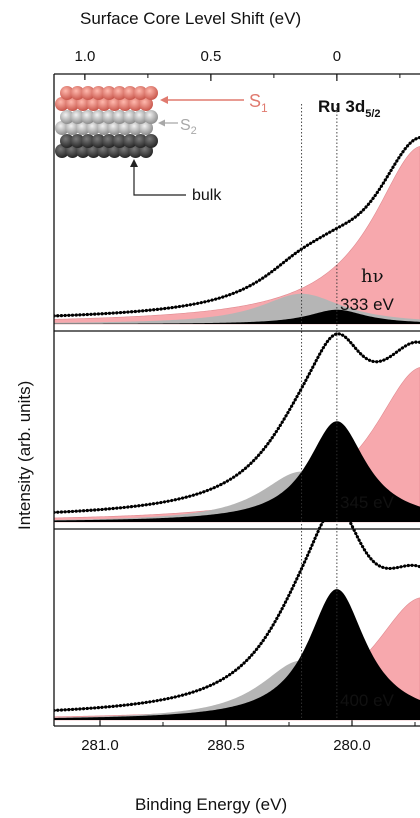 Image resolution: width=420 pixels, height=818 pixels. Describe the element at coordinates (352, 745) in the screenshot. I see `x-tick-label-2: 280.0` at that location.